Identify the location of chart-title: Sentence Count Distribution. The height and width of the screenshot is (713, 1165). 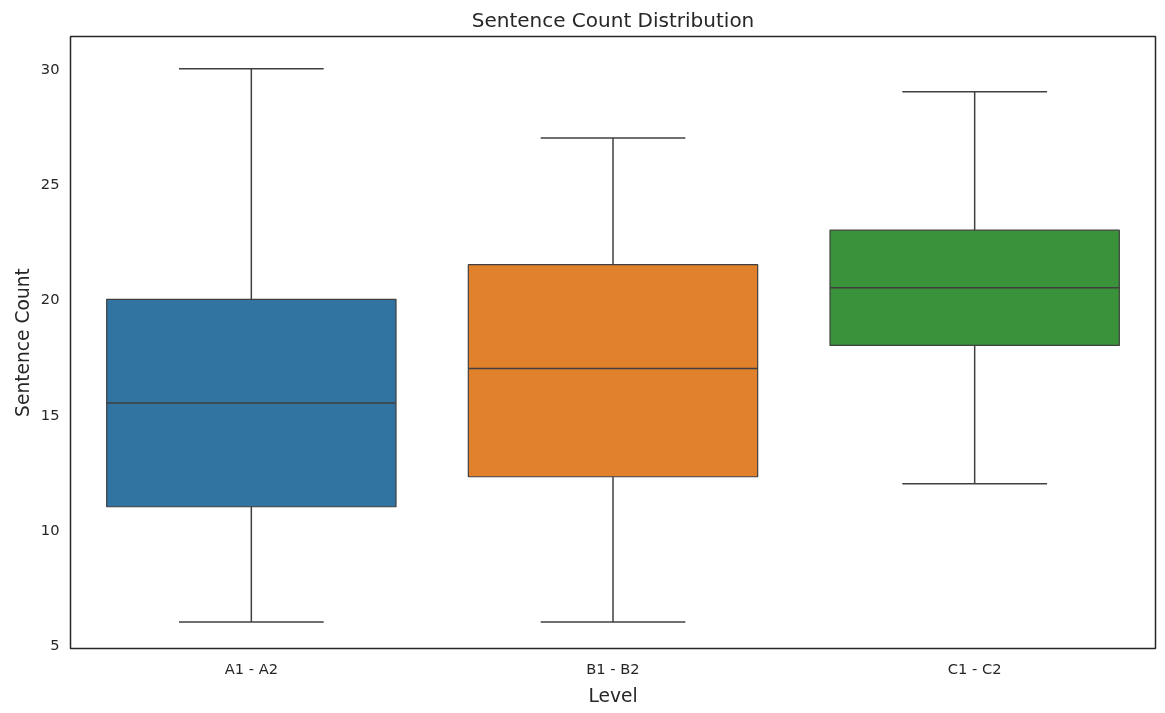
(613, 19).